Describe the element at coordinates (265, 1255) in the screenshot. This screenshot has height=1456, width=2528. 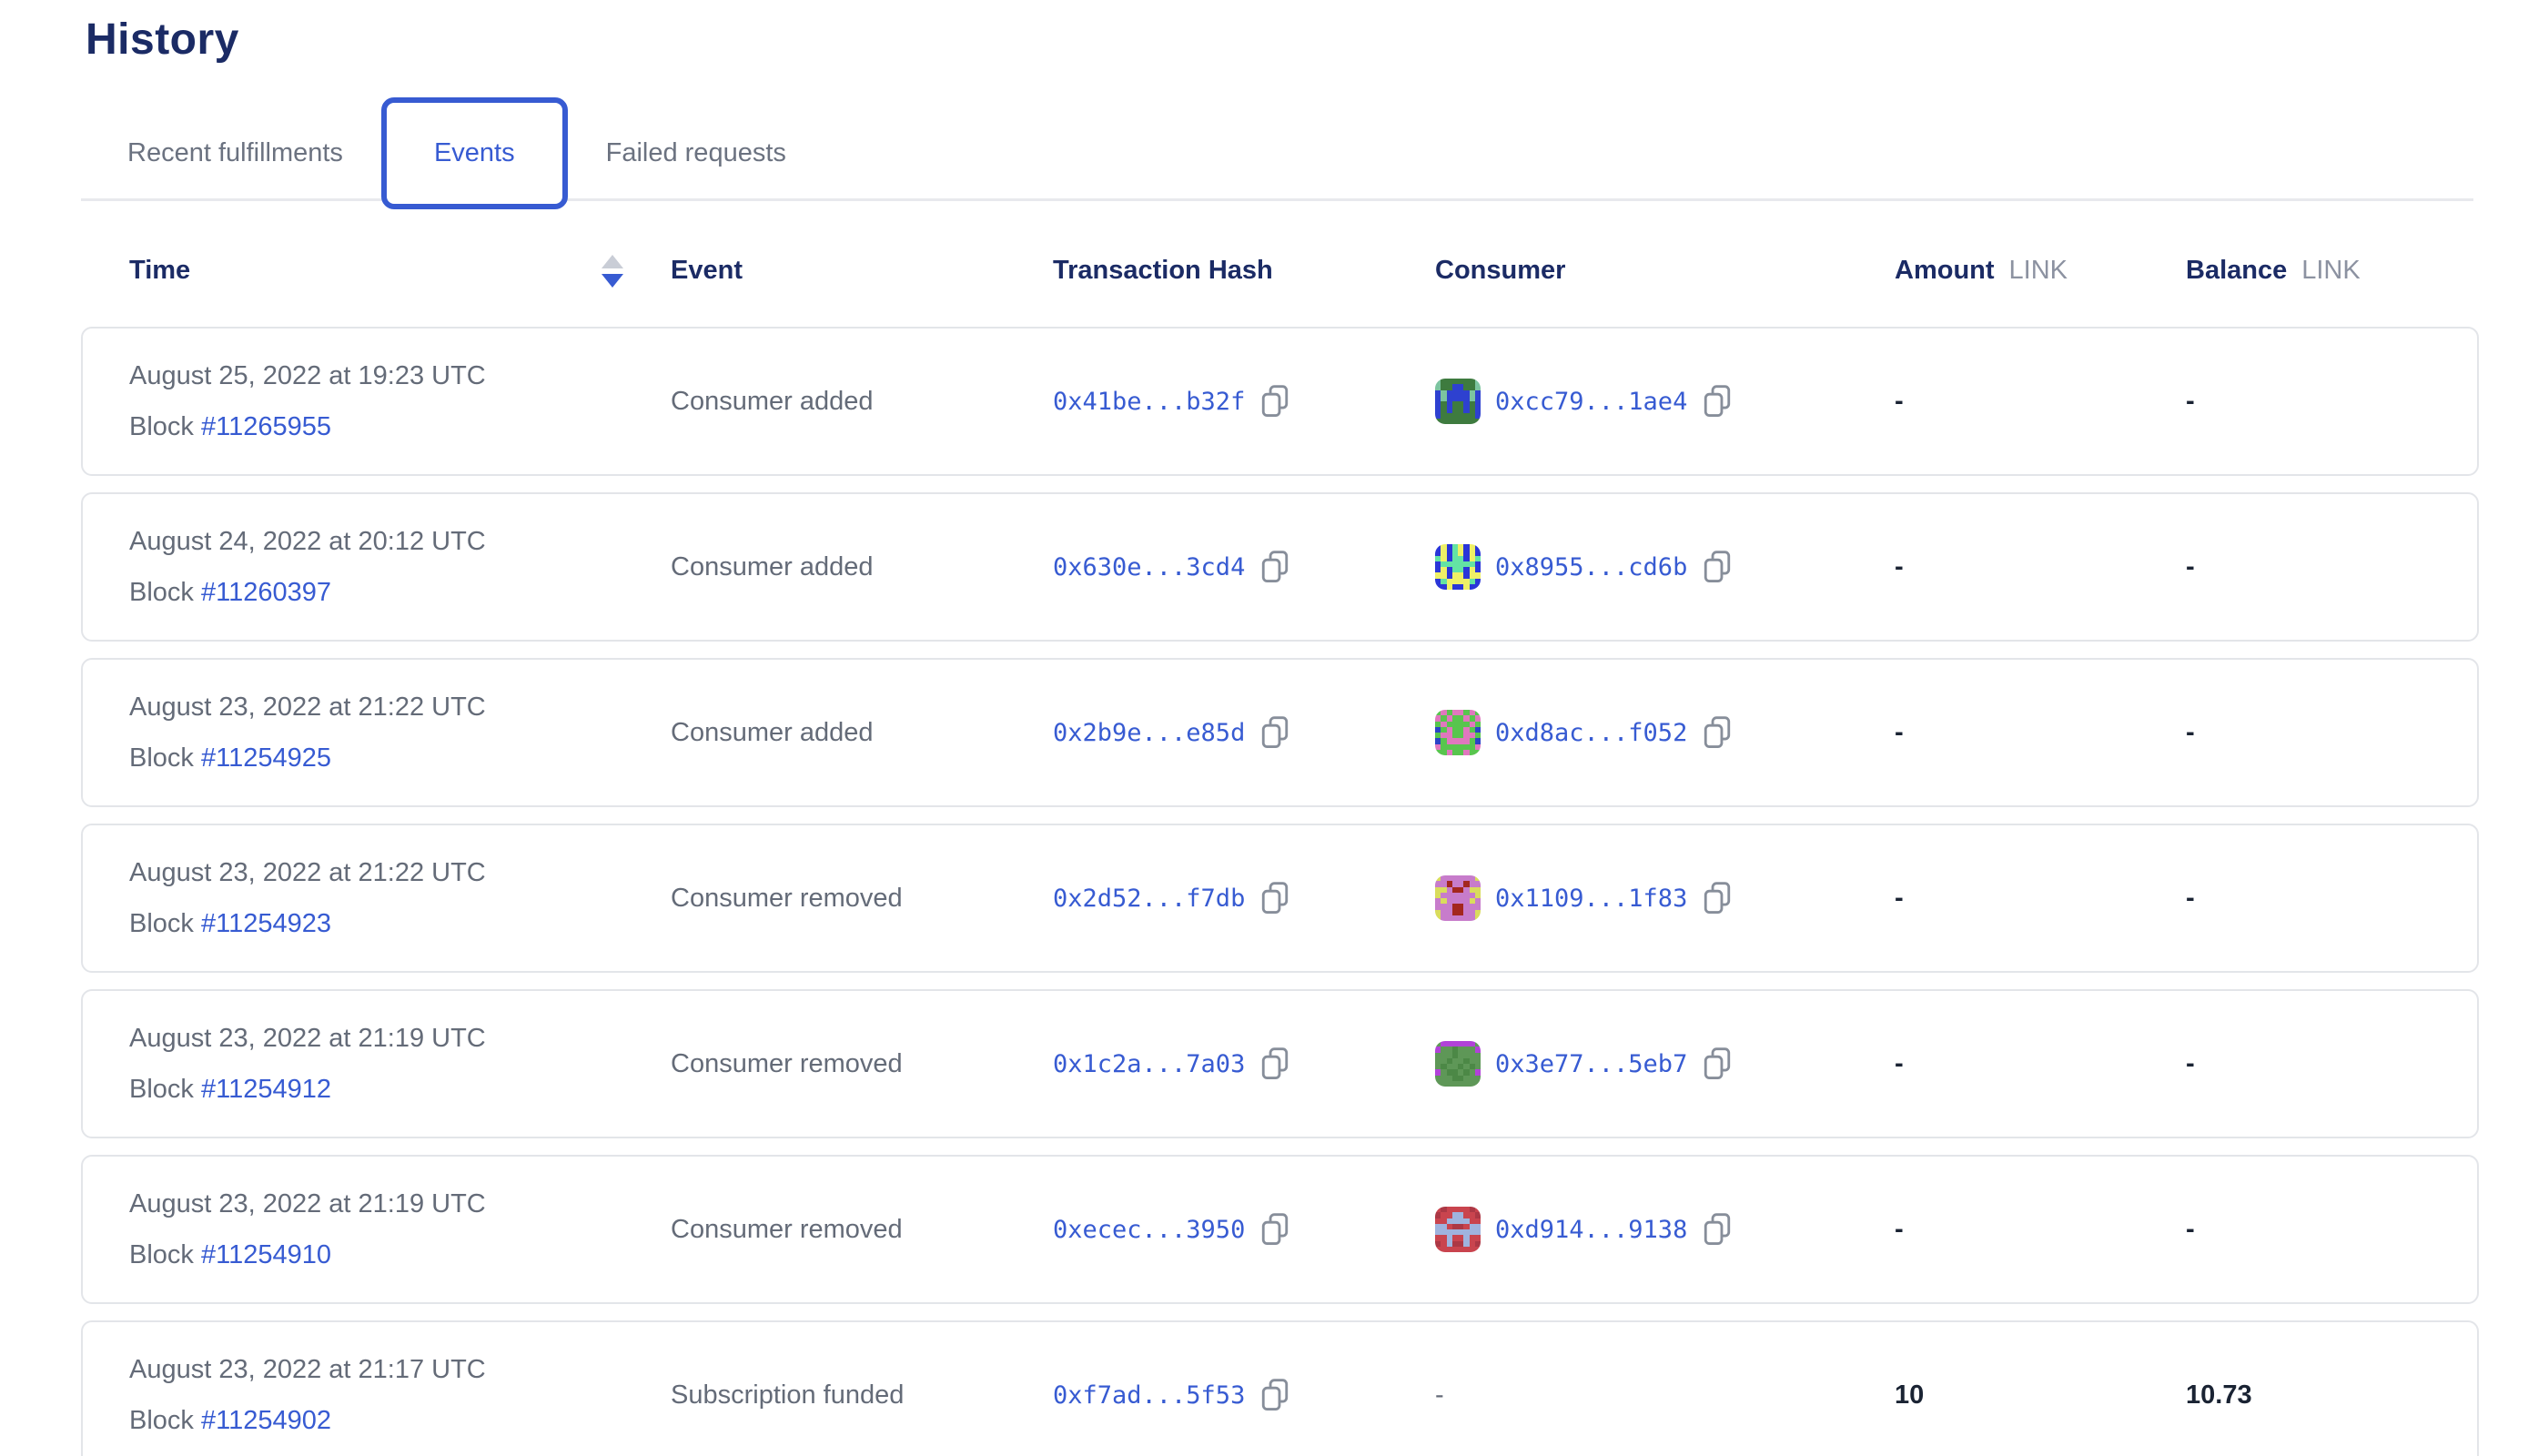
I see `block-link: #11254910` at that location.